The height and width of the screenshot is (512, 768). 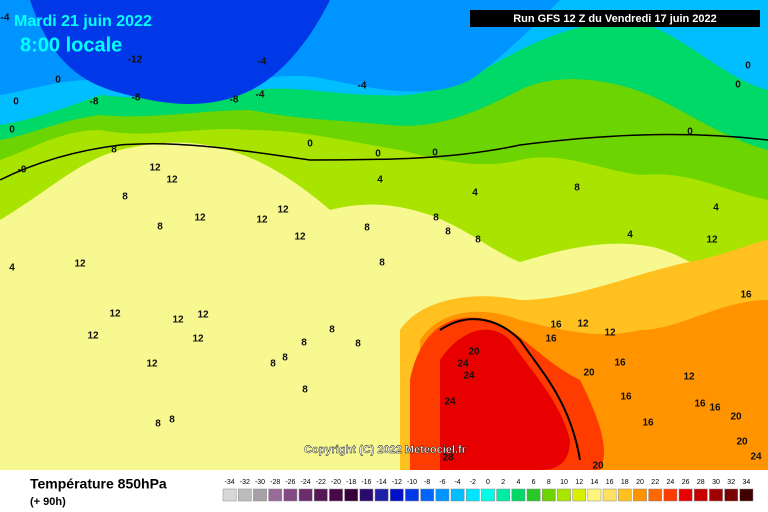 What do you see at coordinates (290, 482) in the screenshot?
I see `legend-label: -26` at bounding box center [290, 482].